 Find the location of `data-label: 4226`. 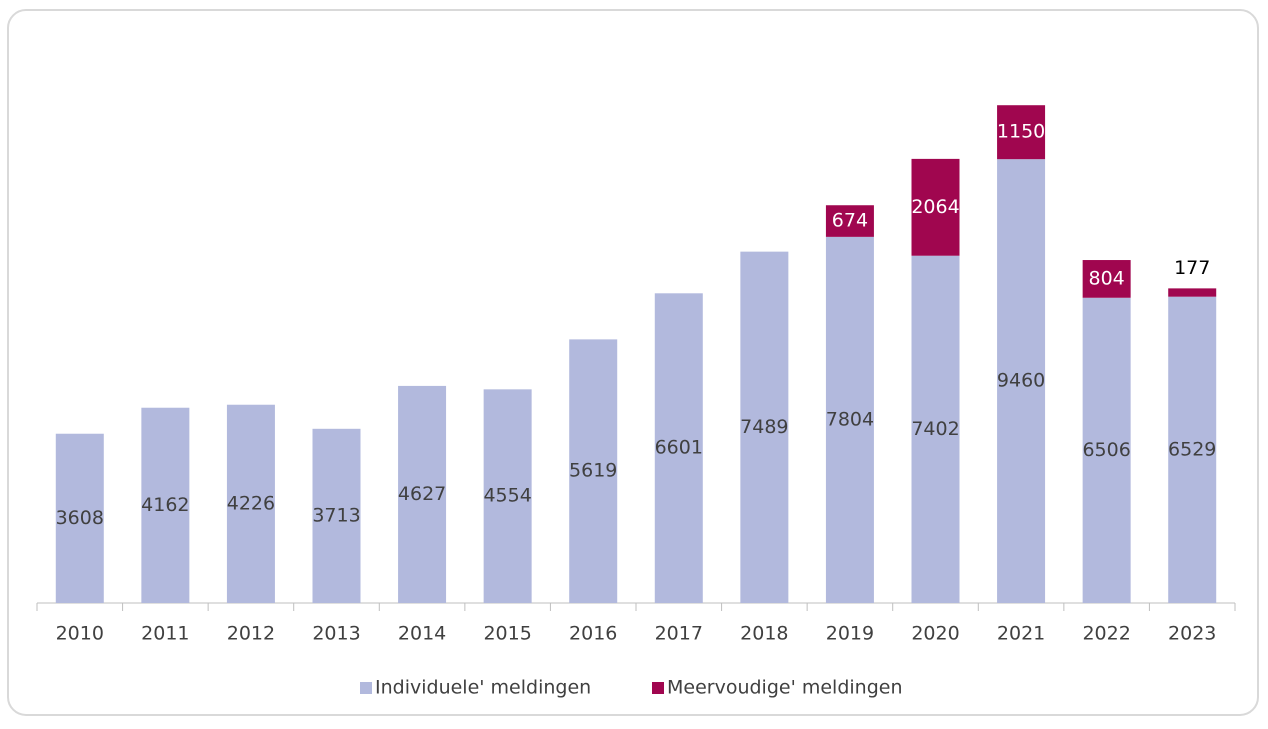

data-label: 4226 is located at coordinates (251, 503).